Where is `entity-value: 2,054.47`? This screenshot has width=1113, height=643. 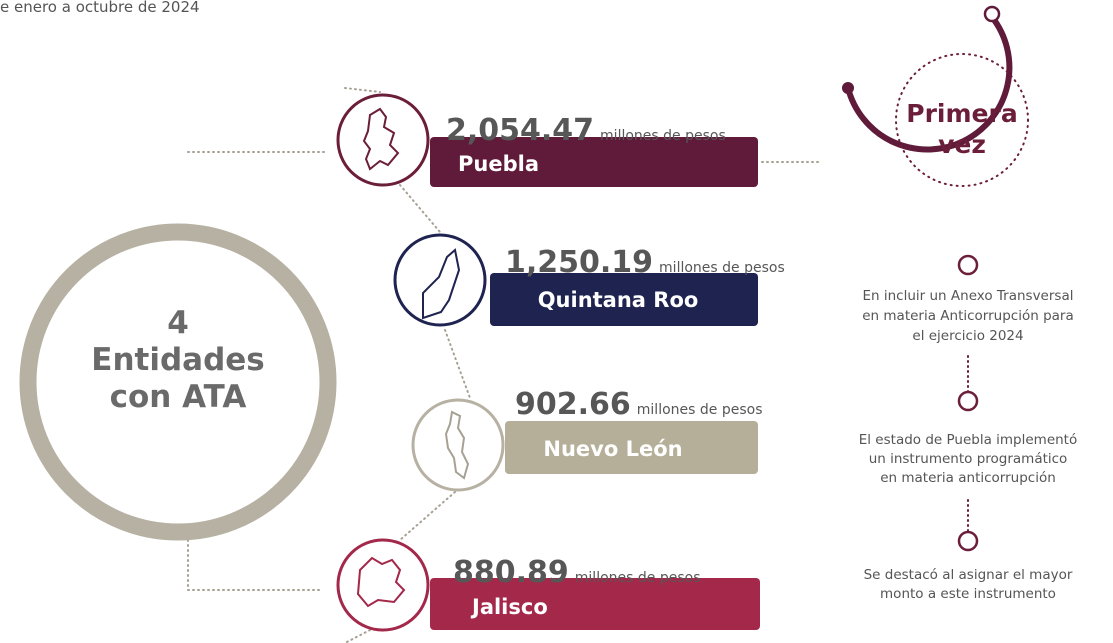 entity-value: 2,054.47 is located at coordinates (520, 130).